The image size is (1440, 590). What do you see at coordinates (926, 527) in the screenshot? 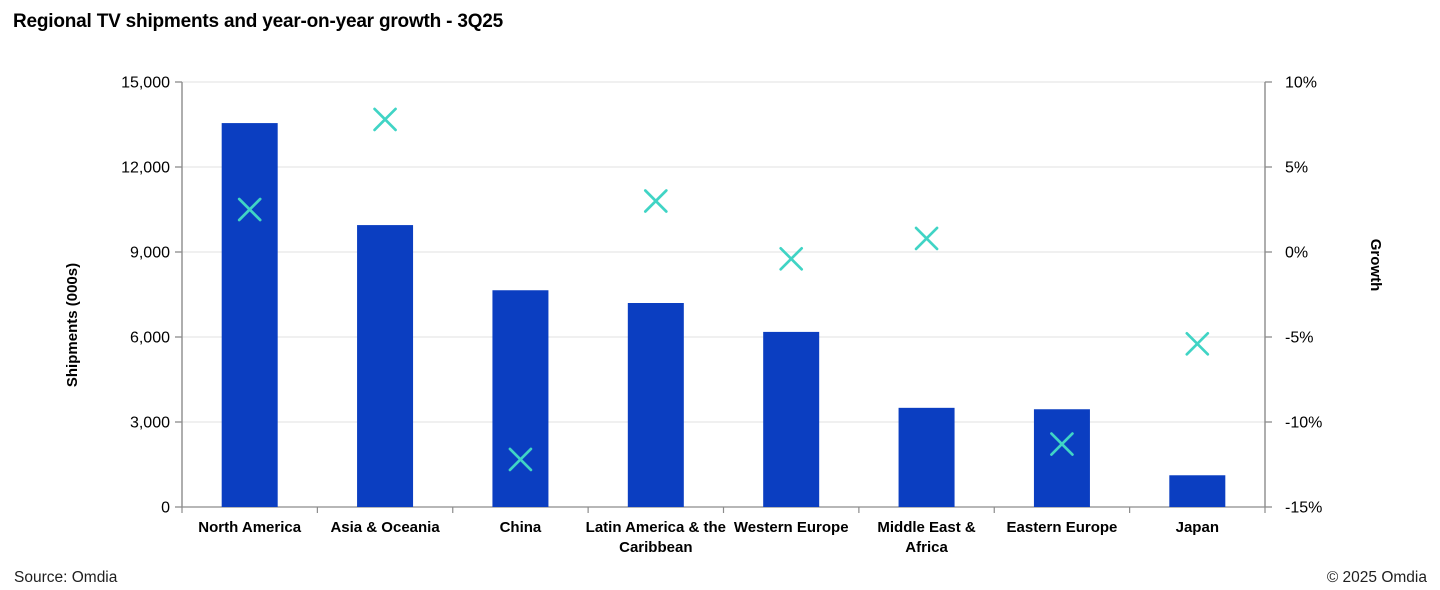
I see `x-axis-category-label: Middle East &` at bounding box center [926, 527].